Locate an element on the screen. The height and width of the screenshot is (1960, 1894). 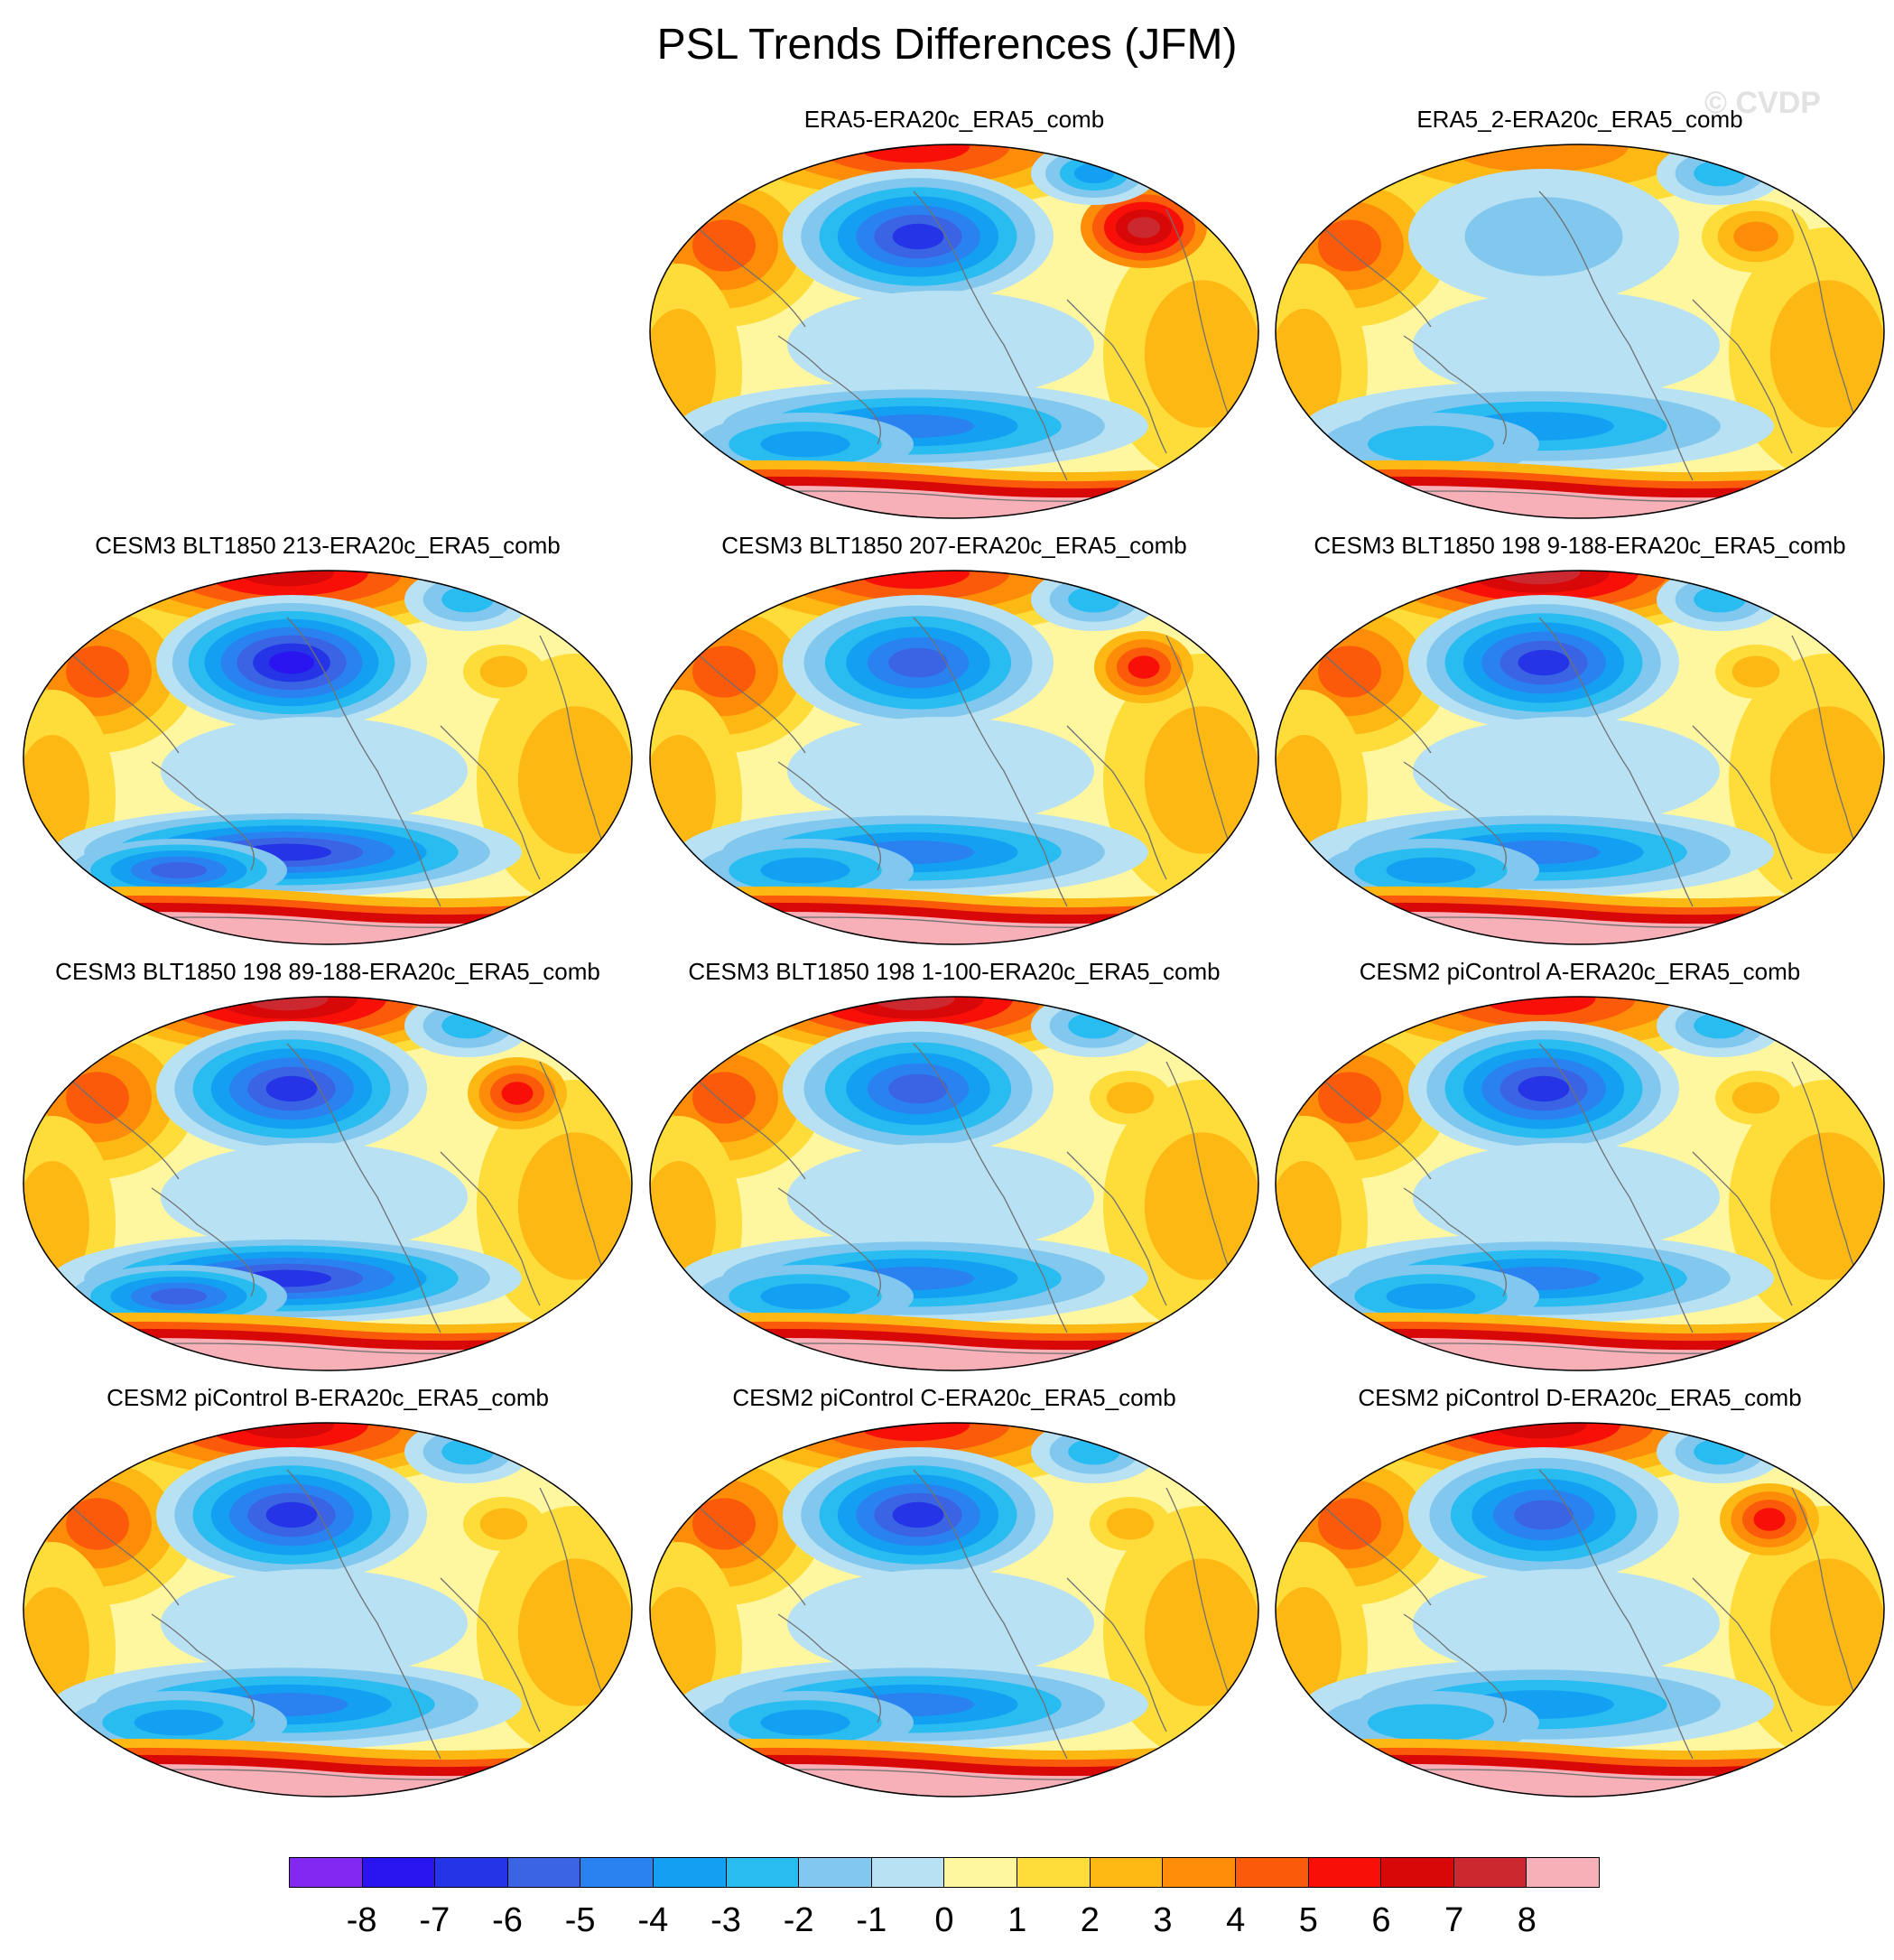
panel-title: ERA5_2-ERA20c_ERA5_comb is located at coordinates (1579, 119).